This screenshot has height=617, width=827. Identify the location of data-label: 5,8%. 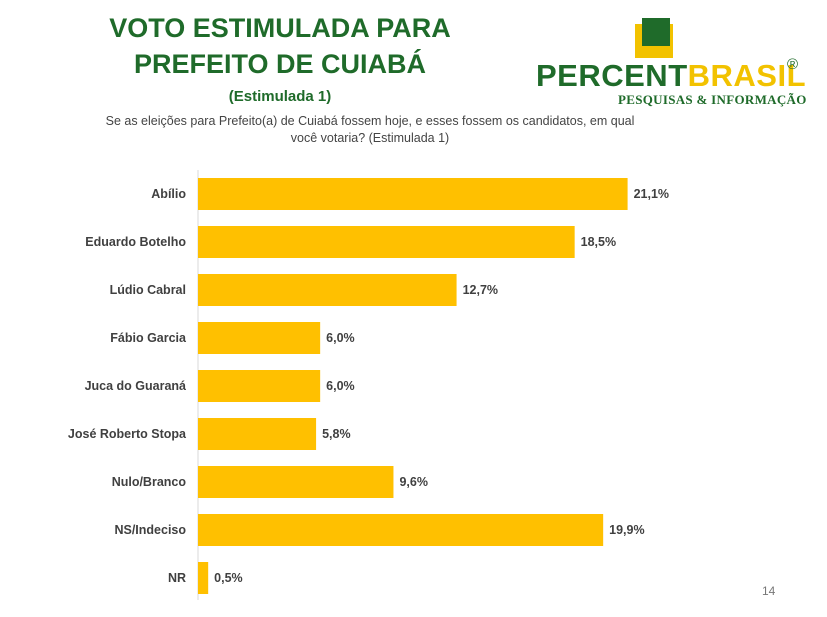
(336, 434).